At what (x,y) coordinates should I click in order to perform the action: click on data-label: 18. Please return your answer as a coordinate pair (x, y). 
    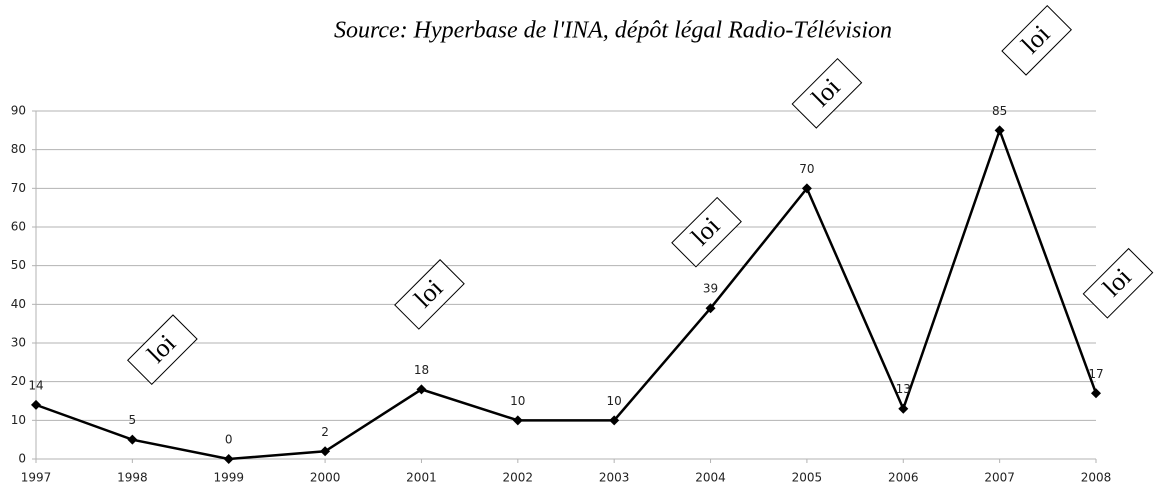
    Looking at the image, I should click on (421, 370).